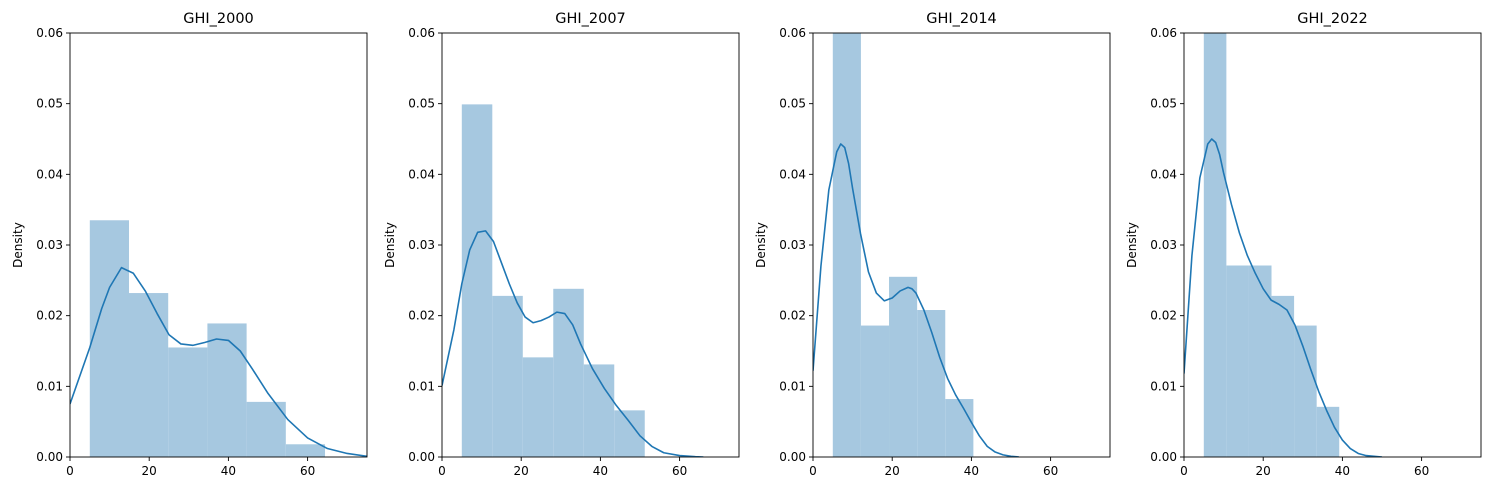 The height and width of the screenshot is (490, 1490). Describe the element at coordinates (218, 19) in the screenshot. I see `chart-title: GHI_2000` at that location.